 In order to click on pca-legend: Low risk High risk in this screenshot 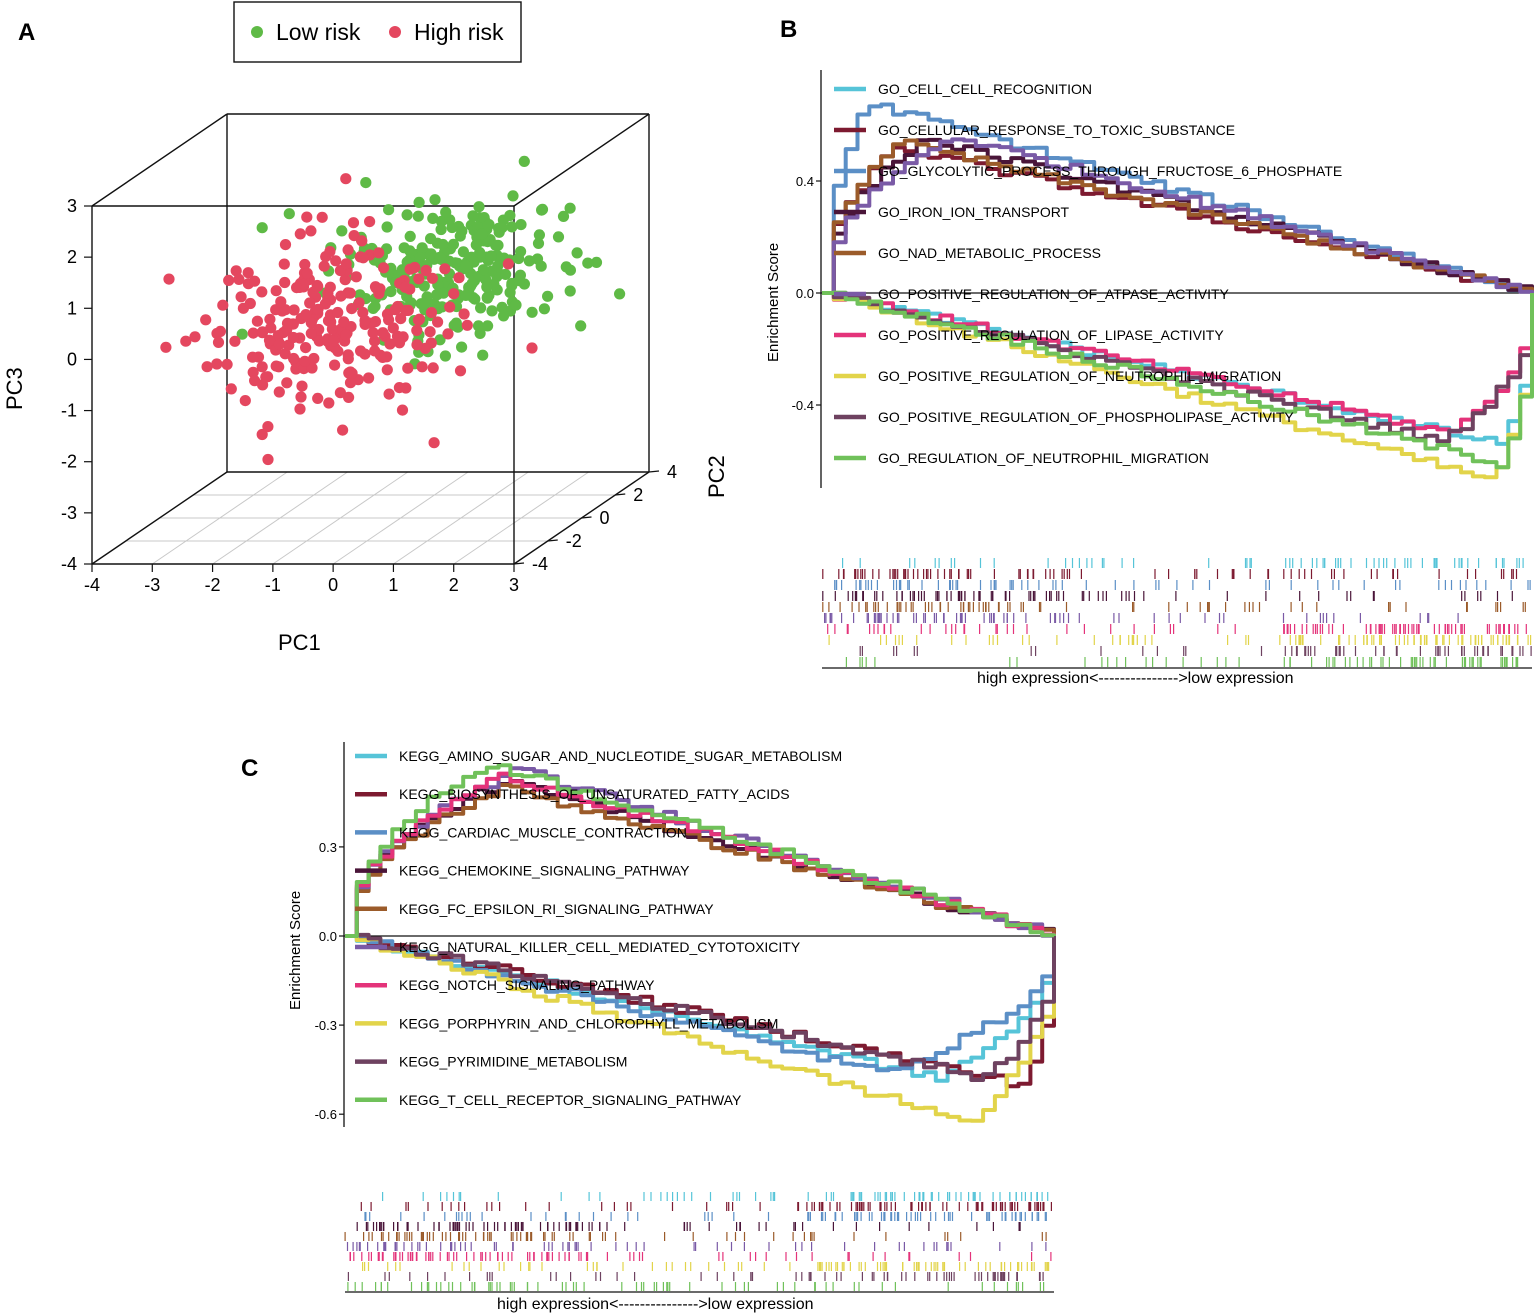, I will do `click(377, 32)`.